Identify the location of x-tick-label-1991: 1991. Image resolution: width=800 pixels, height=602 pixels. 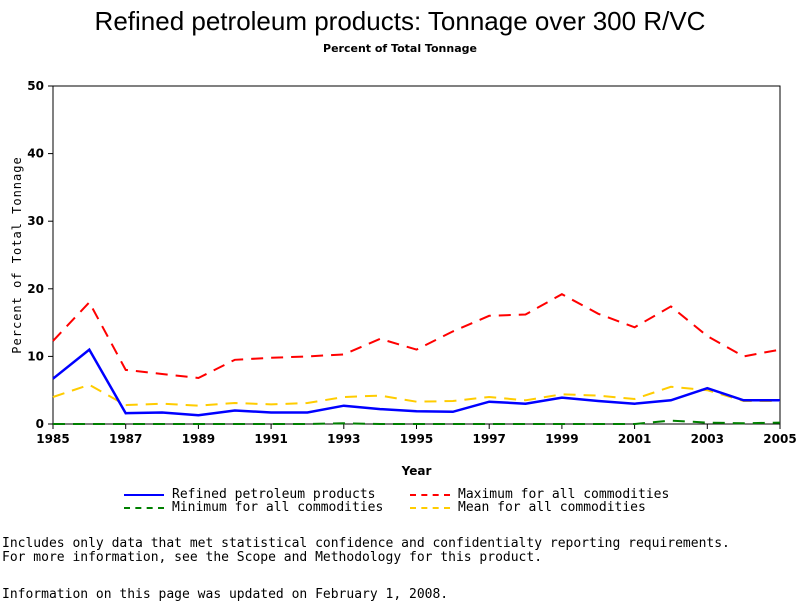
(270, 439).